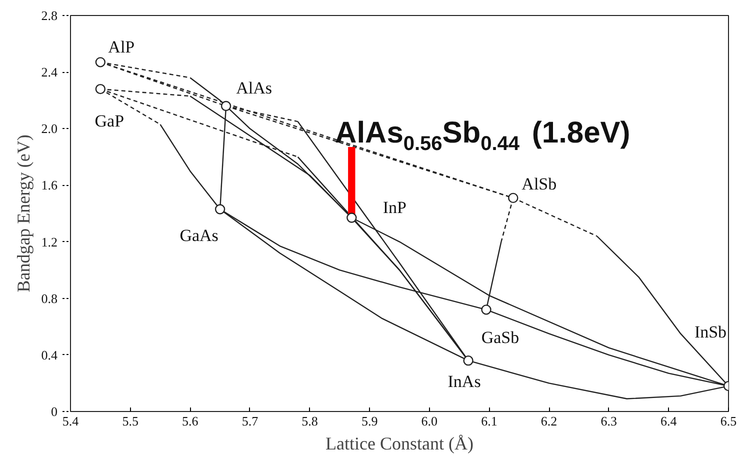  Describe the element at coordinates (310, 421) in the screenshot. I see `x-tick-label: 5.8` at that location.